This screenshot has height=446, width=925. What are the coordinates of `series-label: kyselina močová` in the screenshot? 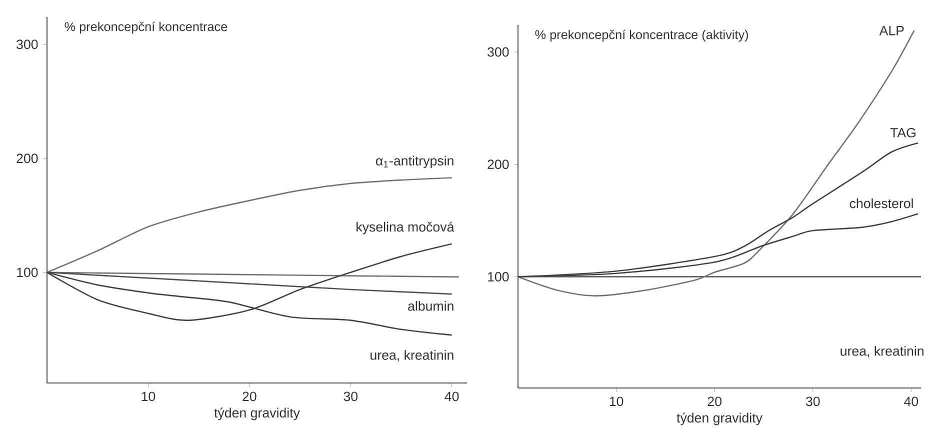 It's located at (405, 228).